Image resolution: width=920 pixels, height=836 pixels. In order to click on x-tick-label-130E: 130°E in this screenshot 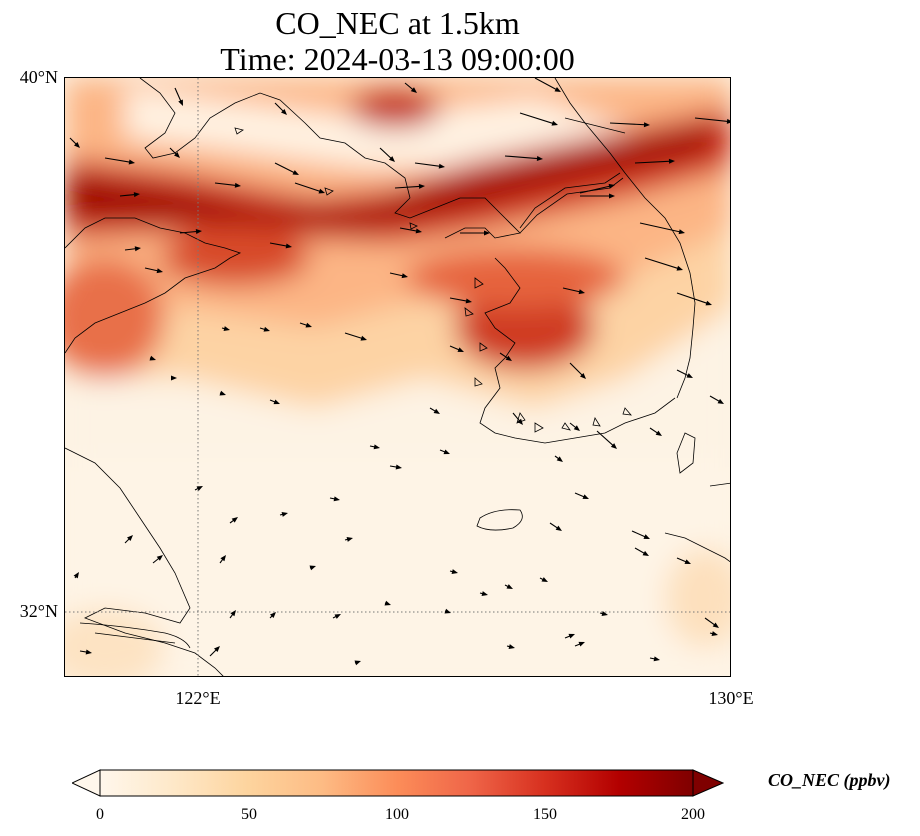, I will do `click(731, 698)`.